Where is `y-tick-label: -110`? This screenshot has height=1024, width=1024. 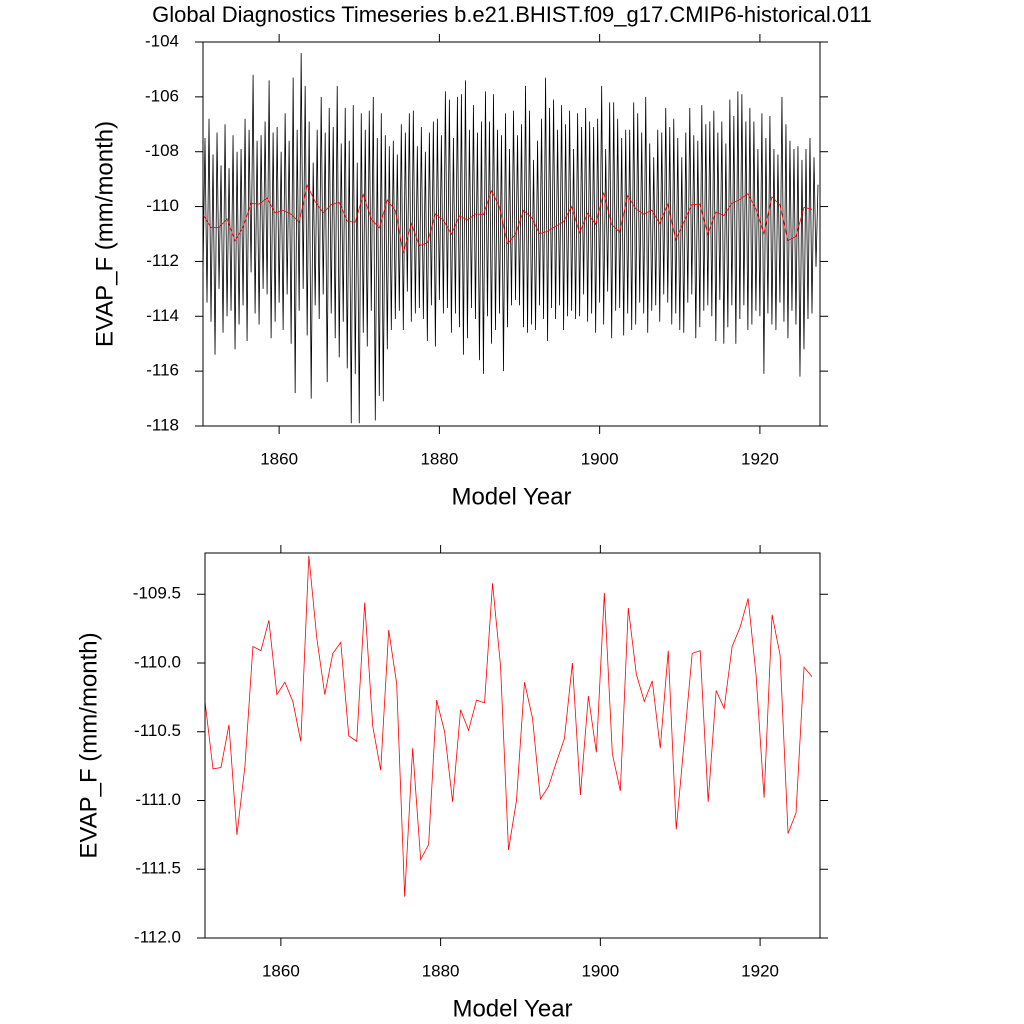
y-tick-label: -110 is located at coordinates (162, 205).